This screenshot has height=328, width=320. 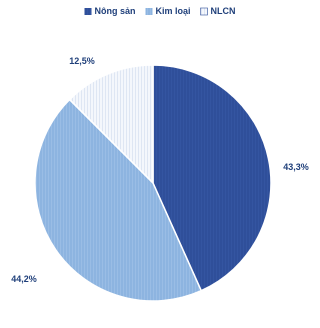 What do you see at coordinates (115, 11) in the screenshot?
I see `legend-label-nong-san: Nông sản` at bounding box center [115, 11].